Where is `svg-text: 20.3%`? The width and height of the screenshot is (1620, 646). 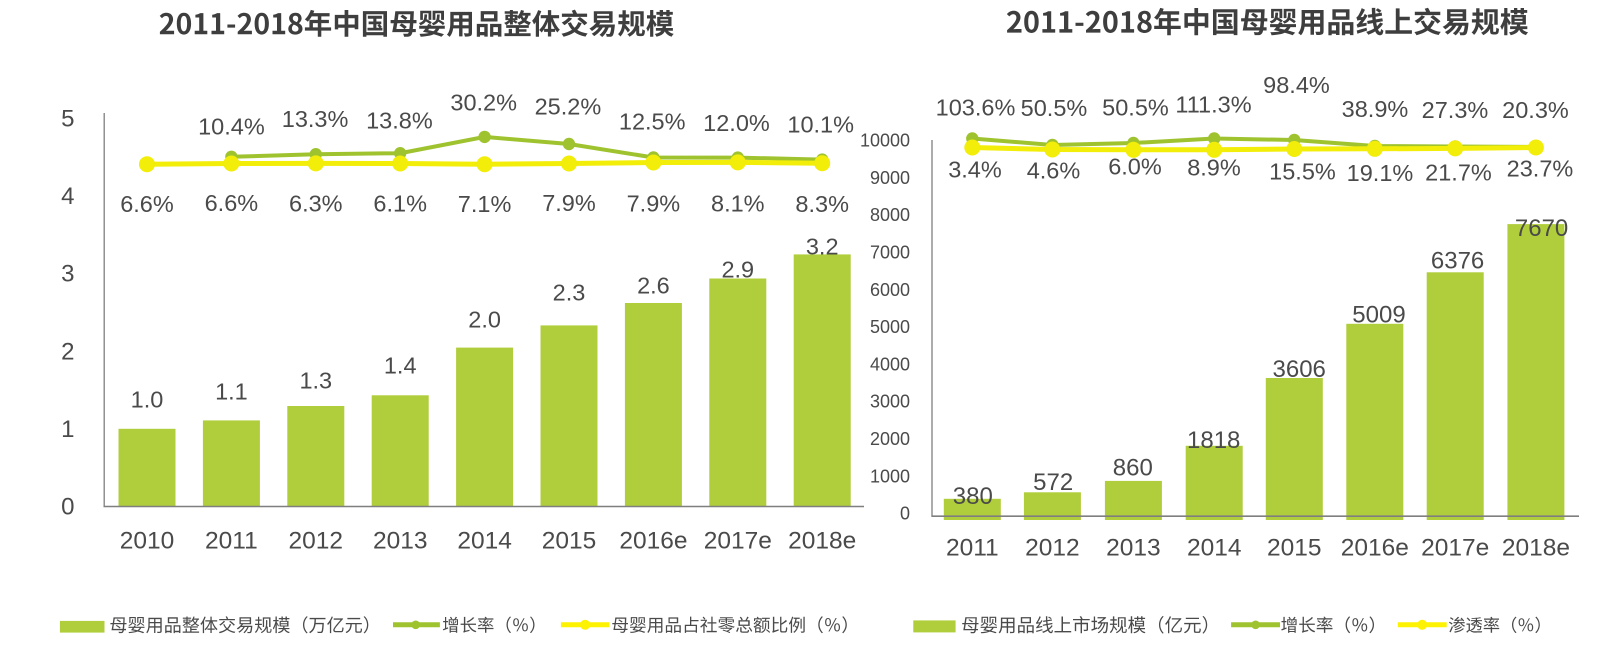
svg-text: 20.3% is located at coordinates (1535, 110).